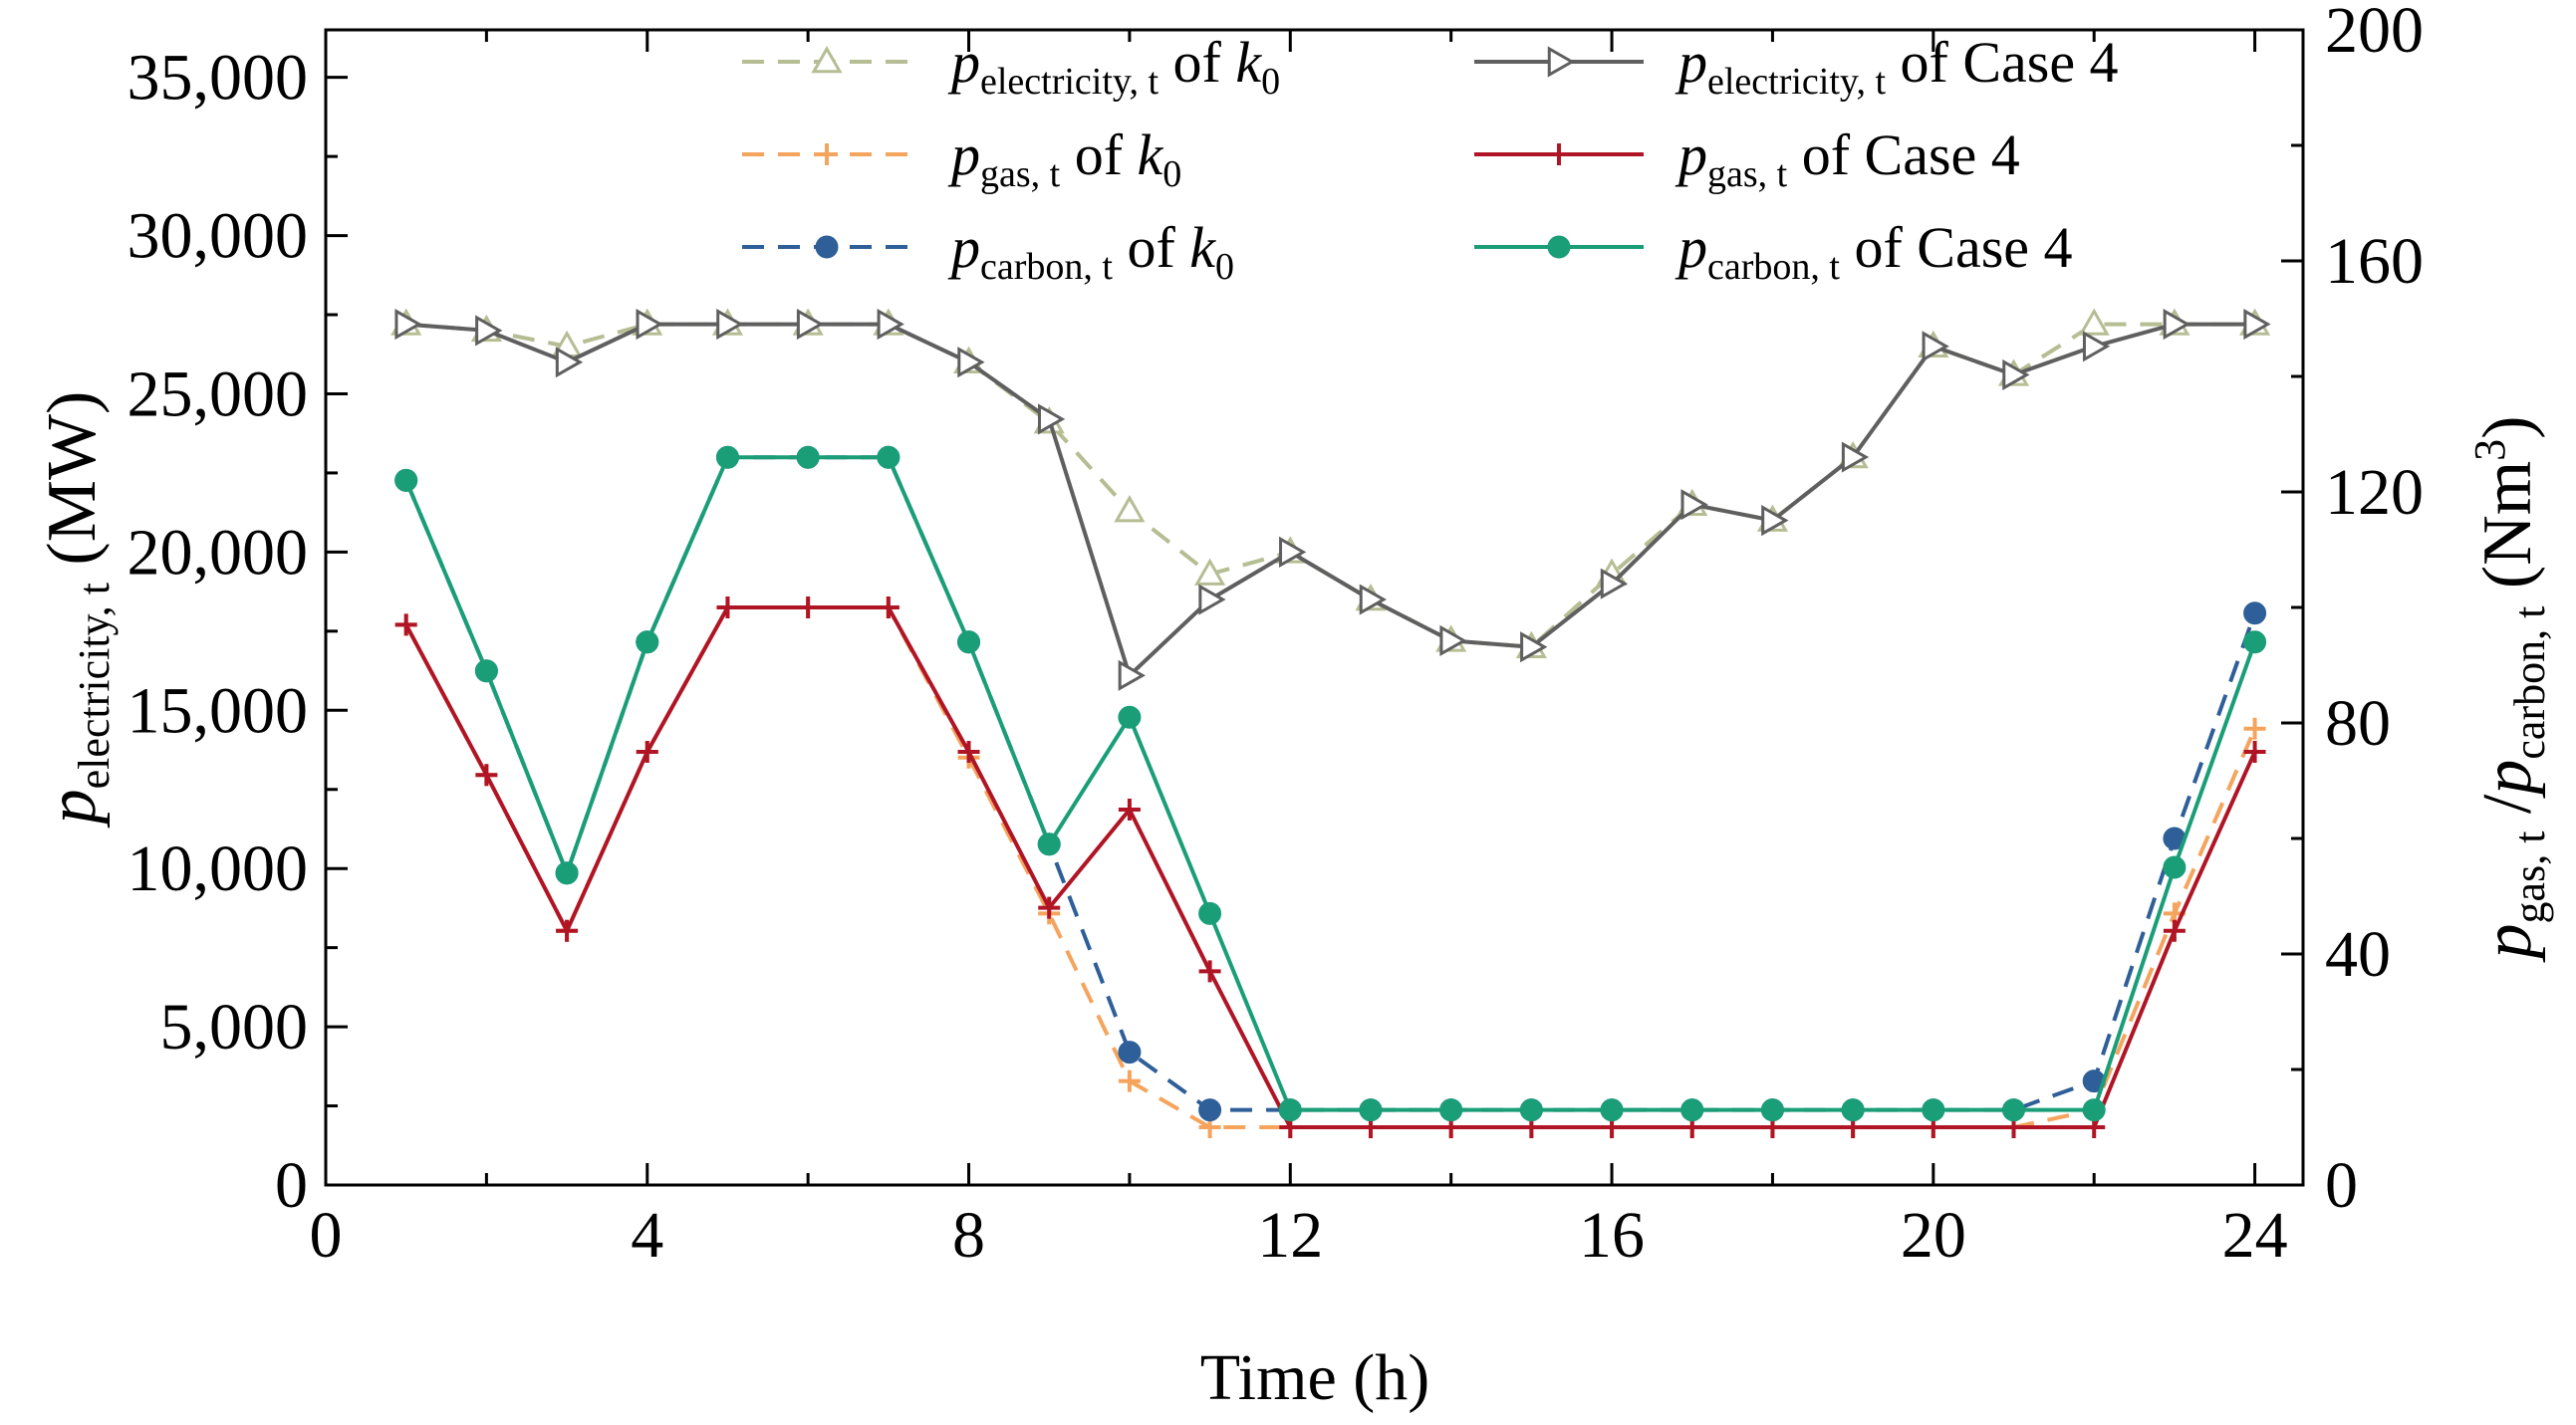  I want to click on x-tick-label: 4, so click(647, 1235).